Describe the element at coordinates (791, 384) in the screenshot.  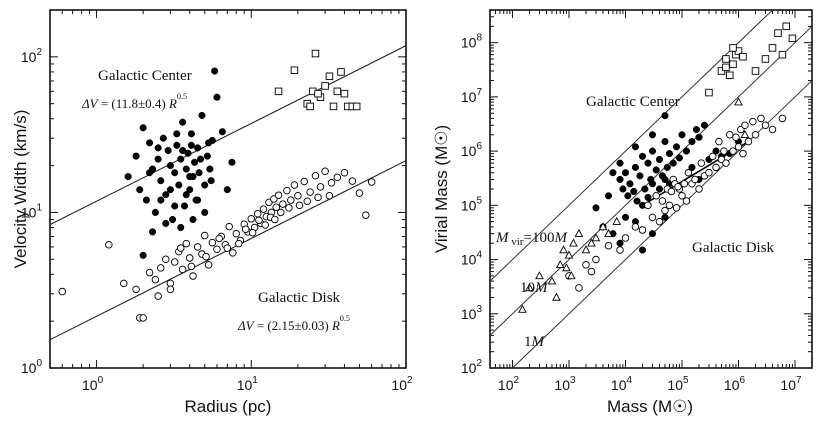
I see `x-tick-label: 10⁷` at that location.